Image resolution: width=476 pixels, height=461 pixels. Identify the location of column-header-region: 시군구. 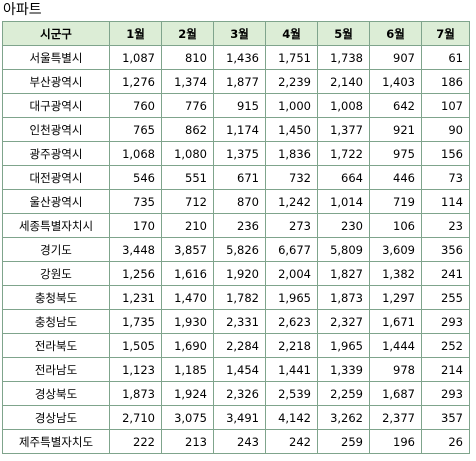
(56, 33).